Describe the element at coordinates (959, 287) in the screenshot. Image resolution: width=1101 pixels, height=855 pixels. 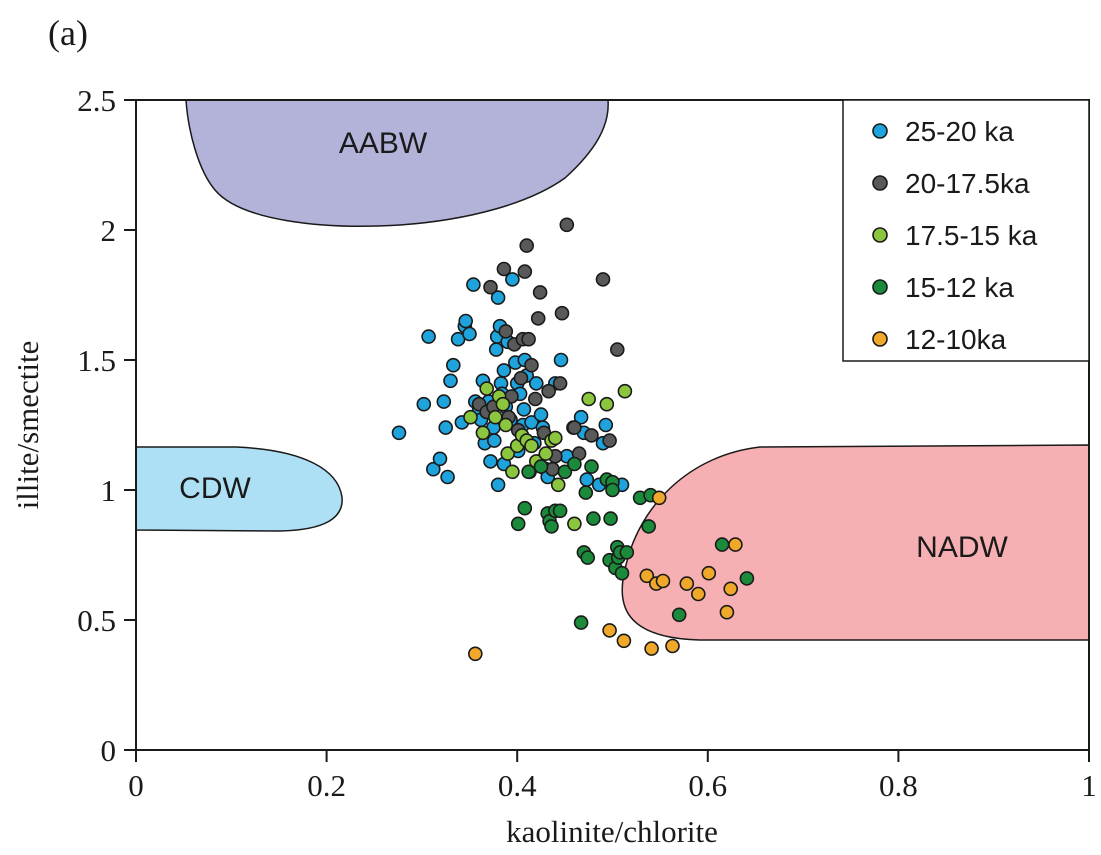
I see `legend-label-15-12-ka: 15-12 ka` at that location.